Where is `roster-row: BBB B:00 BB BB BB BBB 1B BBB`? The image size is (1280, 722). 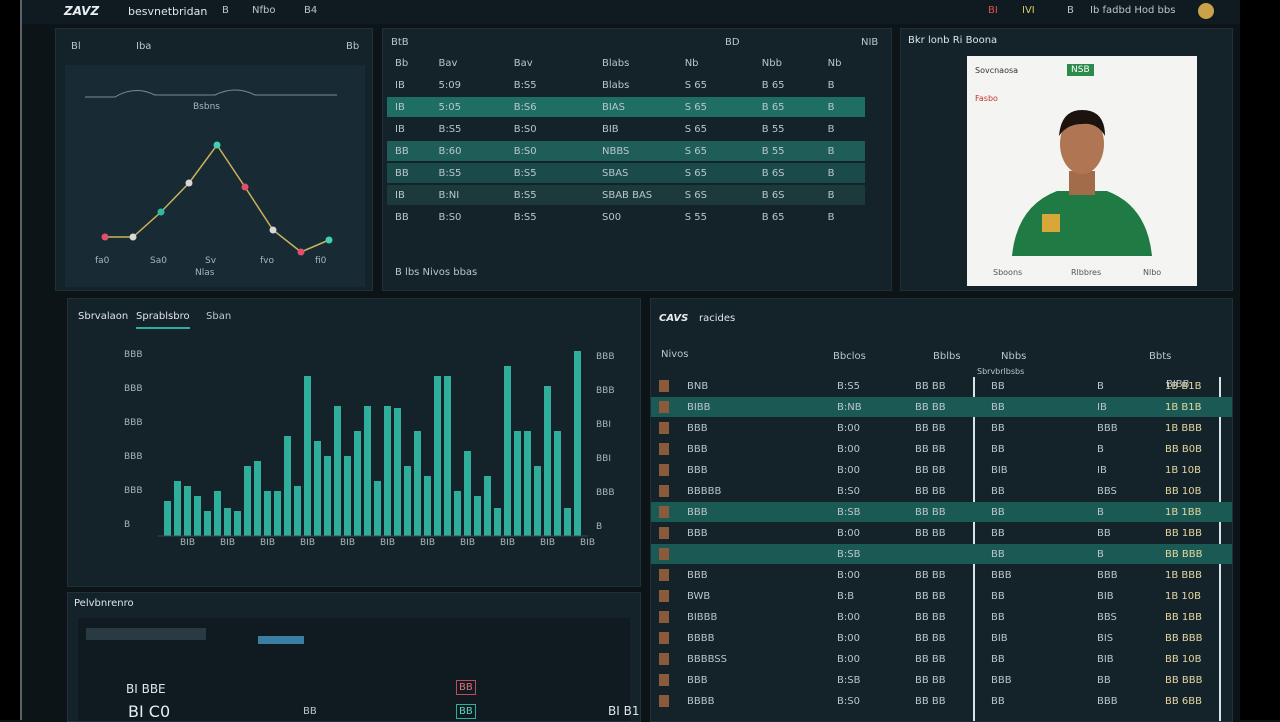 roster-row: BBB B:00 BB BB BB BBB 1B BBB is located at coordinates (941, 428).